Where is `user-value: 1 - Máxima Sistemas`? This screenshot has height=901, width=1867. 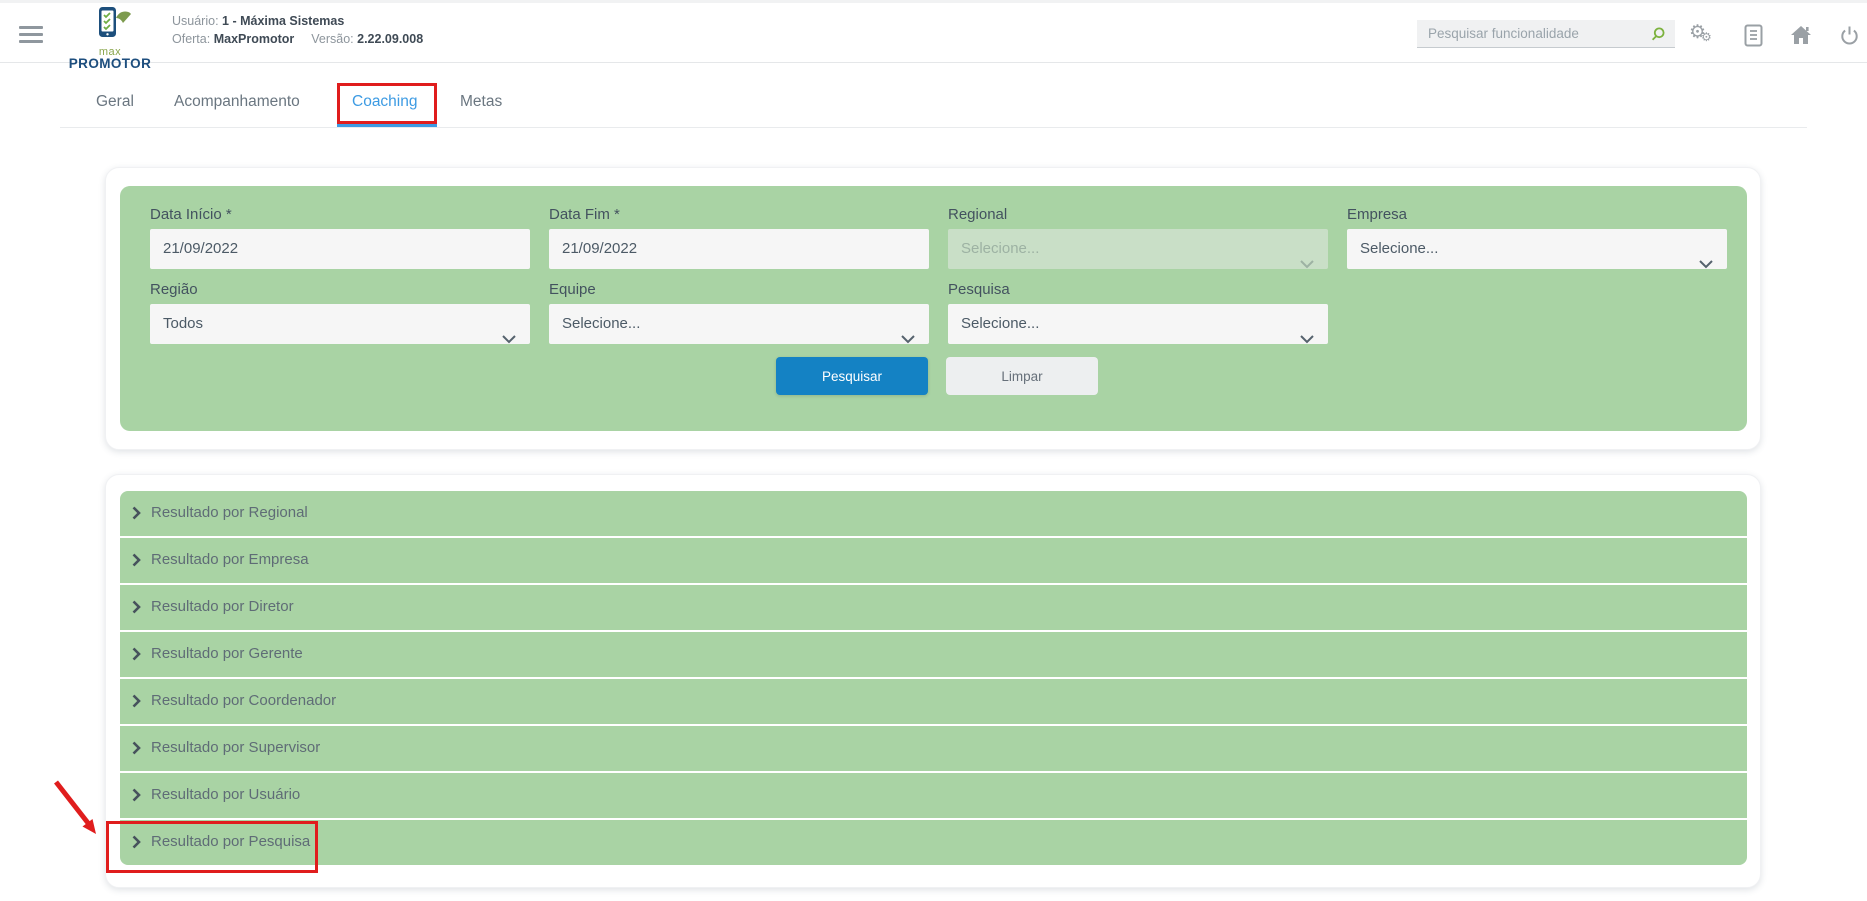 user-value: 1 - Máxima Sistemas is located at coordinates (283, 21).